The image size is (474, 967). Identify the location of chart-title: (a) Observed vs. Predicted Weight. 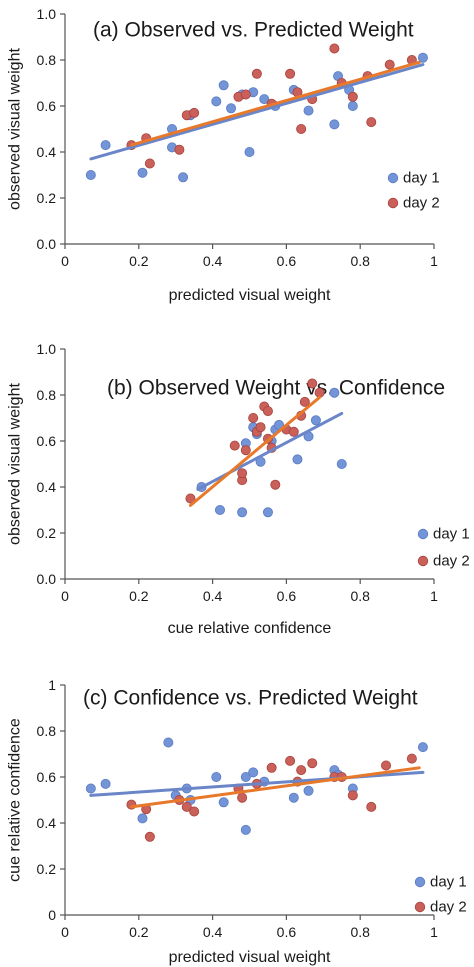
(253, 29).